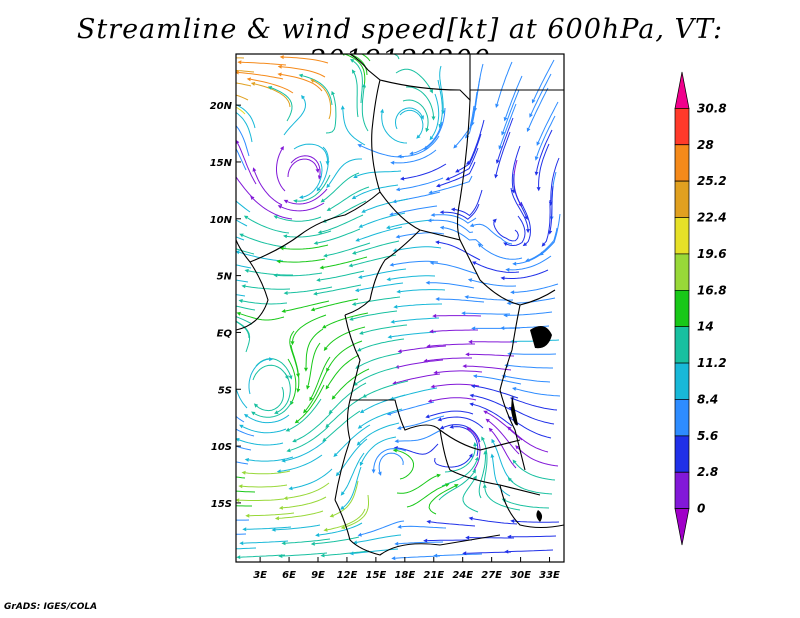 Image resolution: width=800 pixels, height=618 pixels. Describe the element at coordinates (225, 333) in the screenshot. I see `lat-label: EQ` at that location.